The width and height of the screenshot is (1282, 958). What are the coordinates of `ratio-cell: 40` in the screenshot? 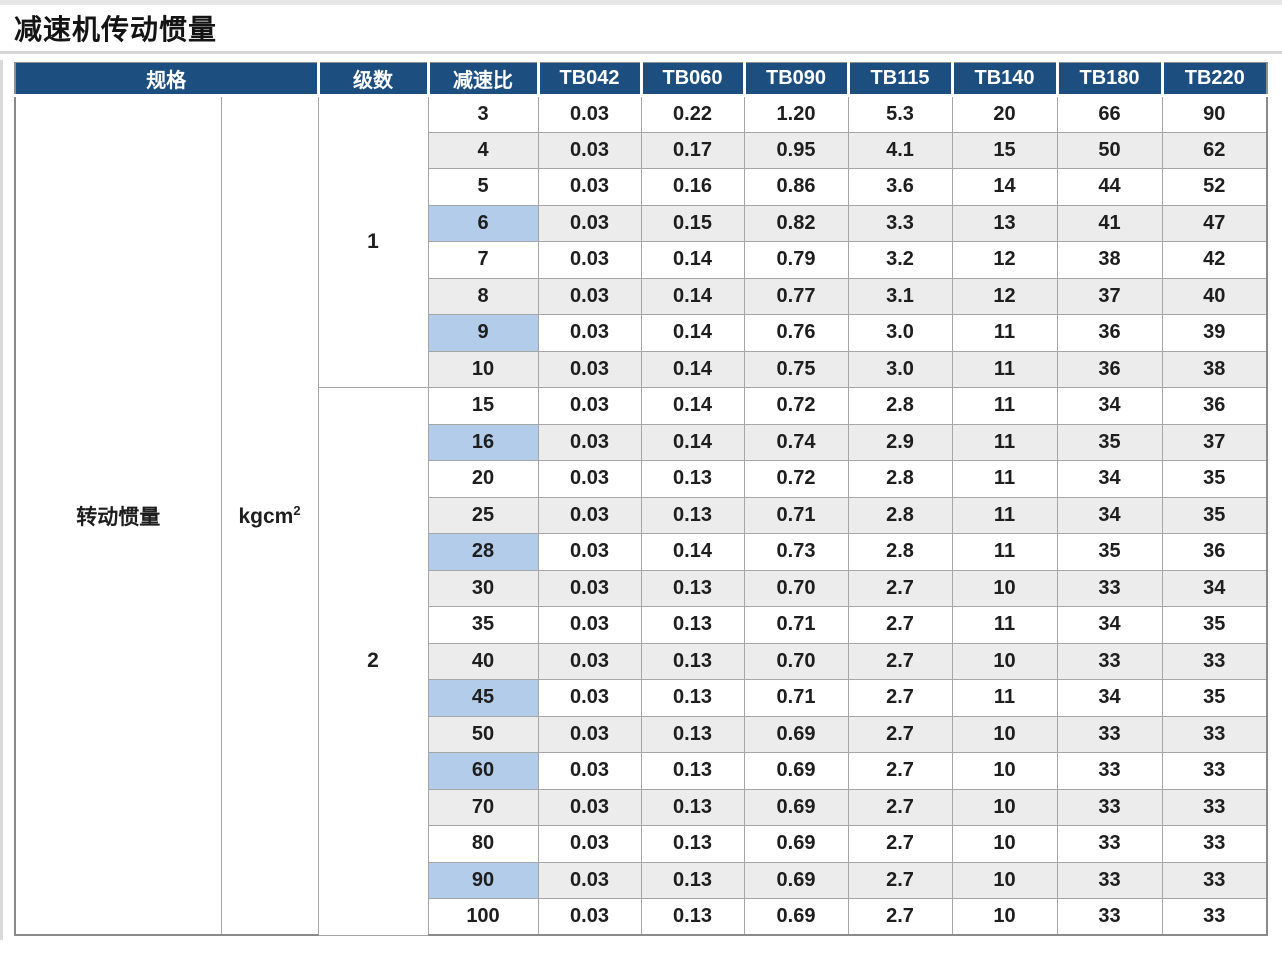 It's located at (483, 661).